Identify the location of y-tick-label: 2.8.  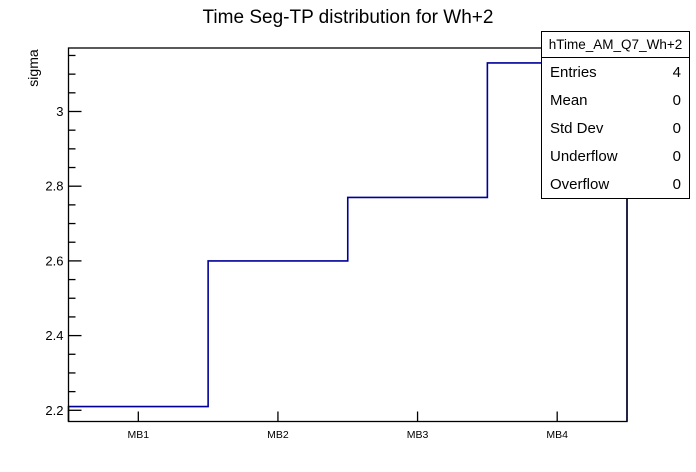
(54, 186).